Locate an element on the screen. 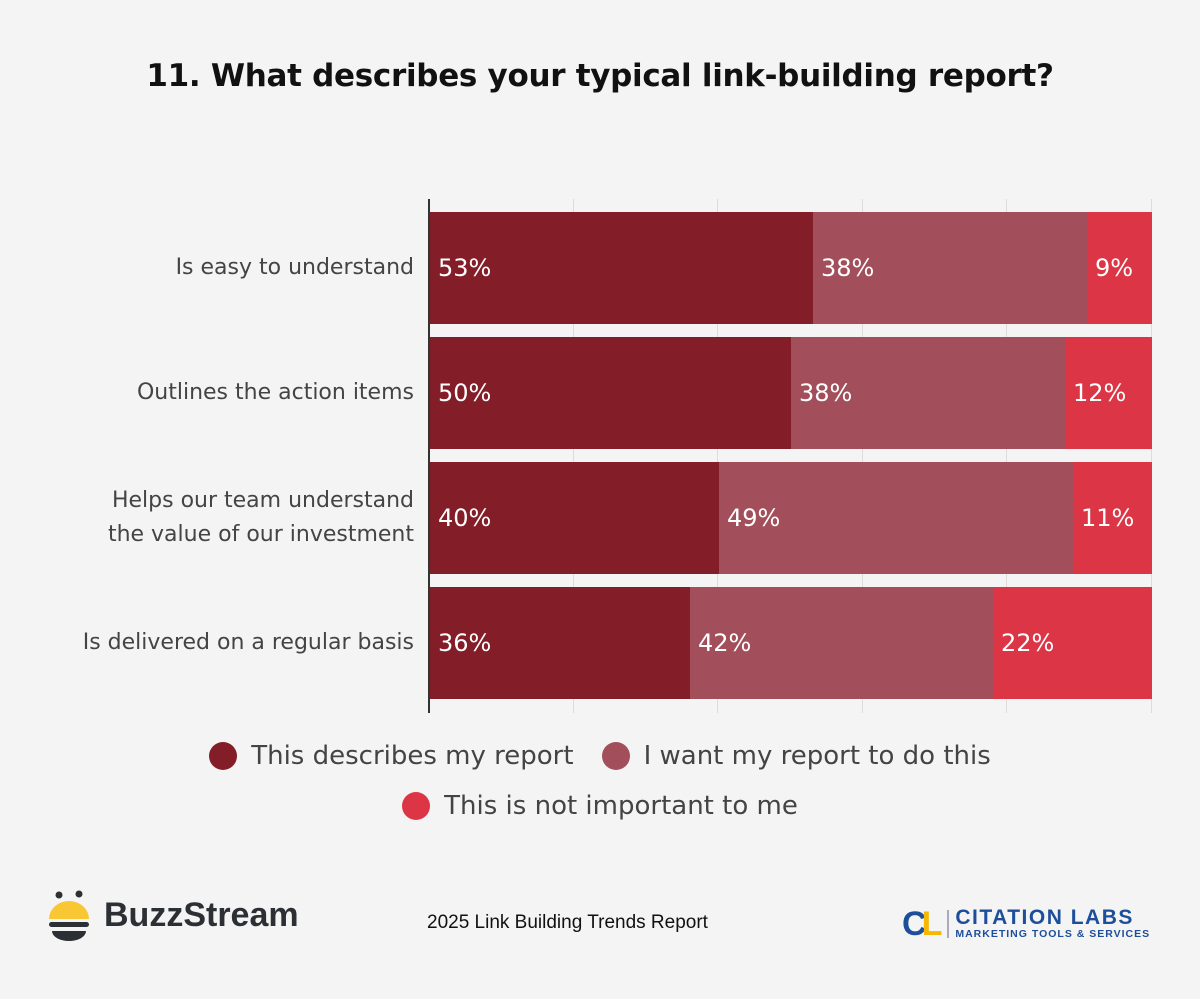 The width and height of the screenshot is (1200, 999). legend-label: This is not important to me is located at coordinates (621, 806).